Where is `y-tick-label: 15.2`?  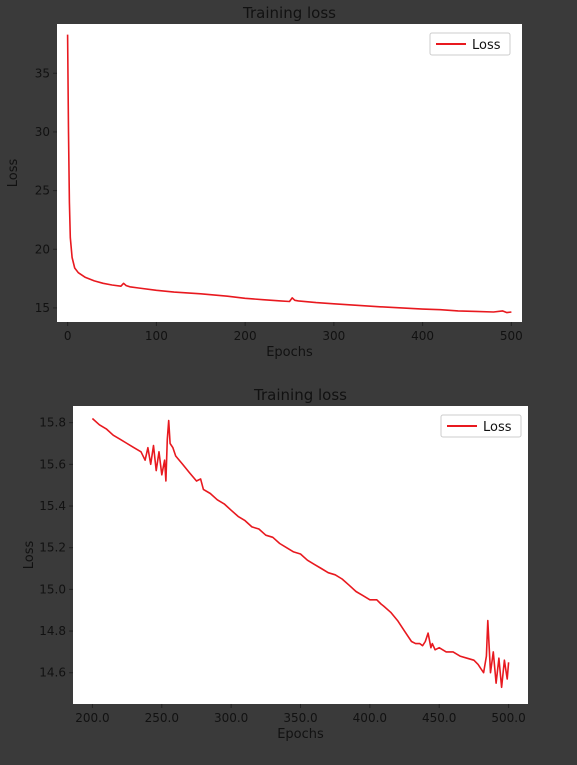 y-tick-label: 15.2 is located at coordinates (52, 548).